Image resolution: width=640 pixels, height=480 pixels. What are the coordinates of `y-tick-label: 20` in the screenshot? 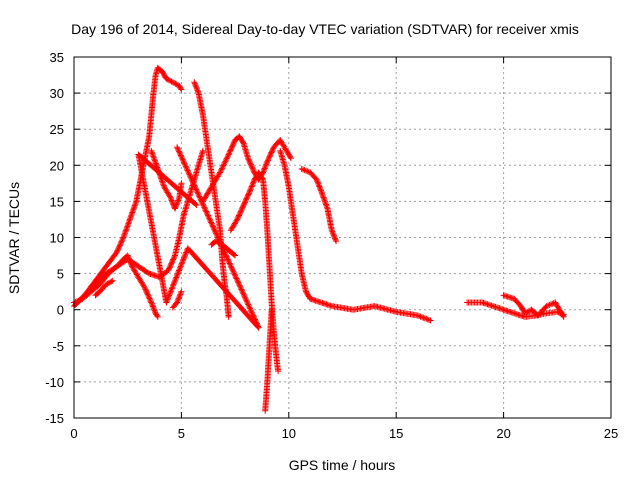 It's located at (57, 165).